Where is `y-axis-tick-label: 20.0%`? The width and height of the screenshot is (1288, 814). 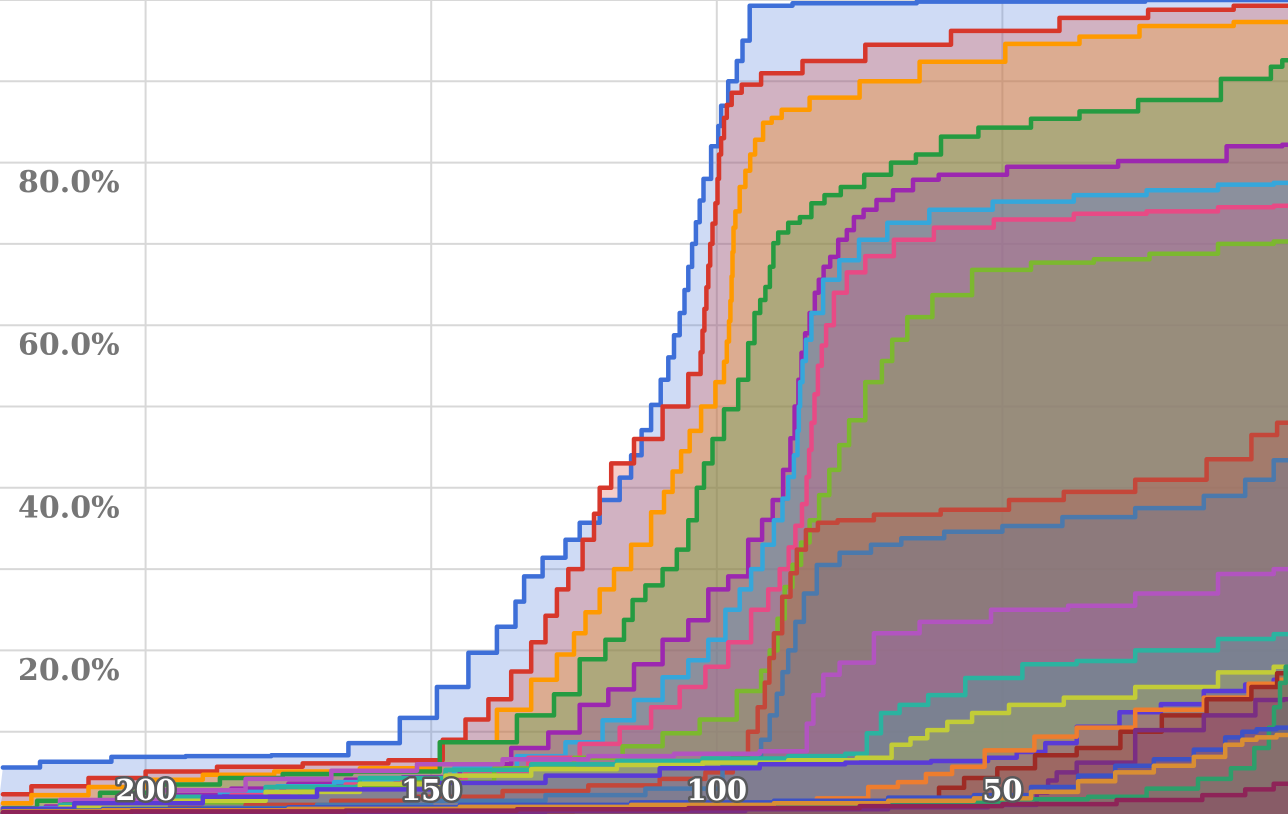 y-axis-tick-label: 20.0% is located at coordinates (69, 670).